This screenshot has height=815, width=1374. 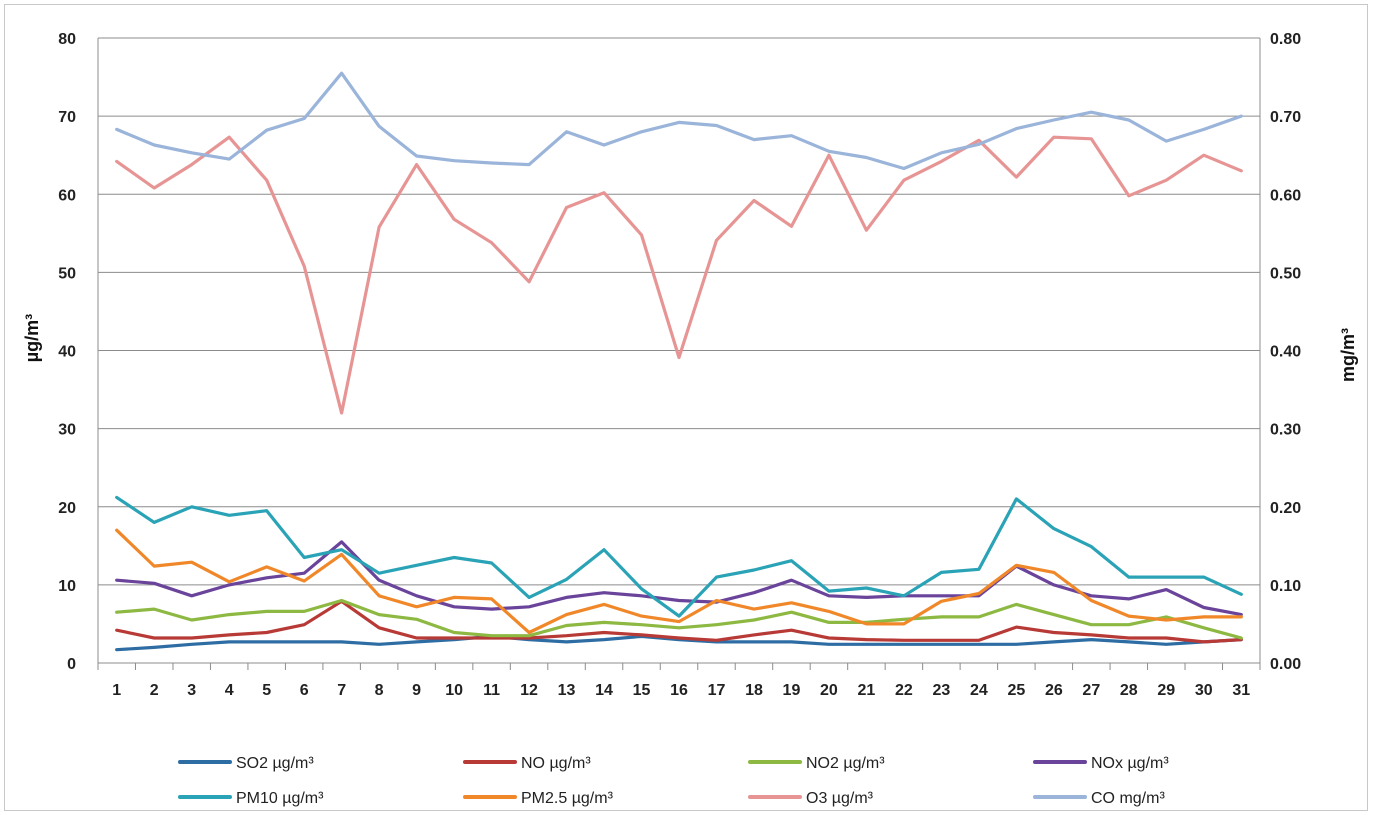 What do you see at coordinates (941, 690) in the screenshot?
I see `x-tick-label: 23` at bounding box center [941, 690].